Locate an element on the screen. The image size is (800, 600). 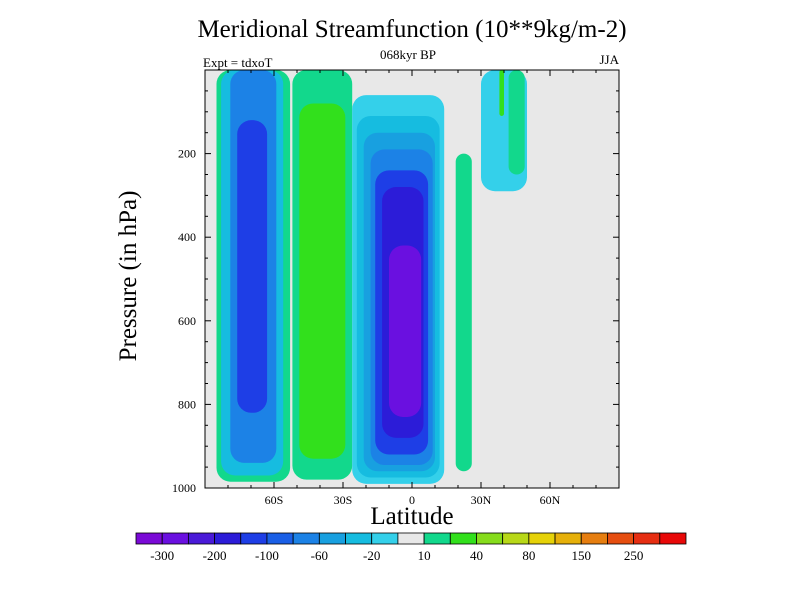
colorbar-label: 80 is located at coordinates (528, 555).